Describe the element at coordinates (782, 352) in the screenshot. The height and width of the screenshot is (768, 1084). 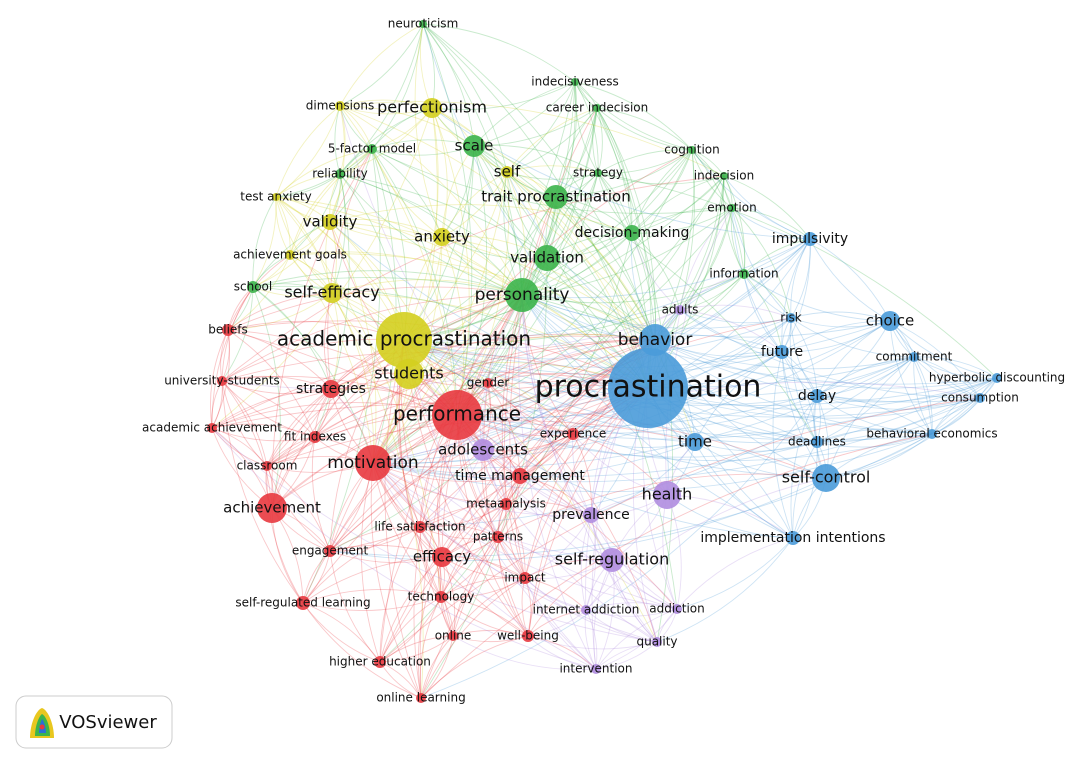
I see `node-label: future` at that location.